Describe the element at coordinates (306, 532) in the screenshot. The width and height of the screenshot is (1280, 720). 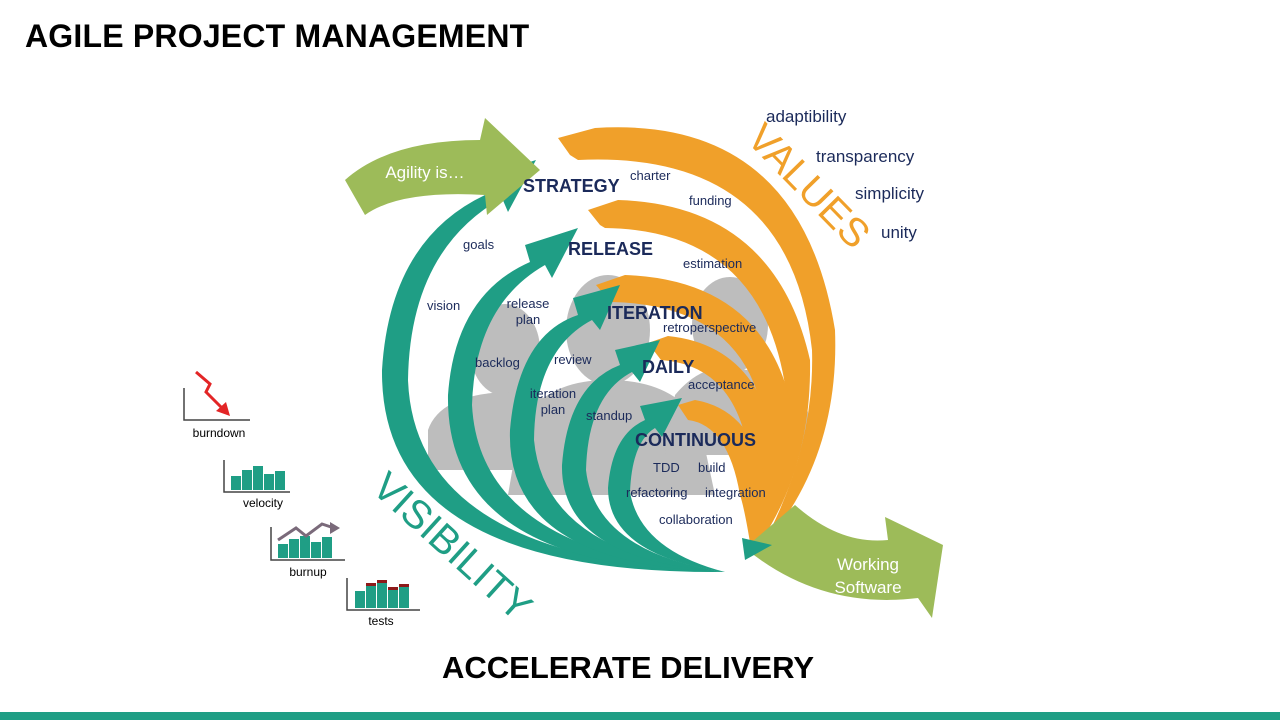
I see `burnup-trend-icon` at that location.